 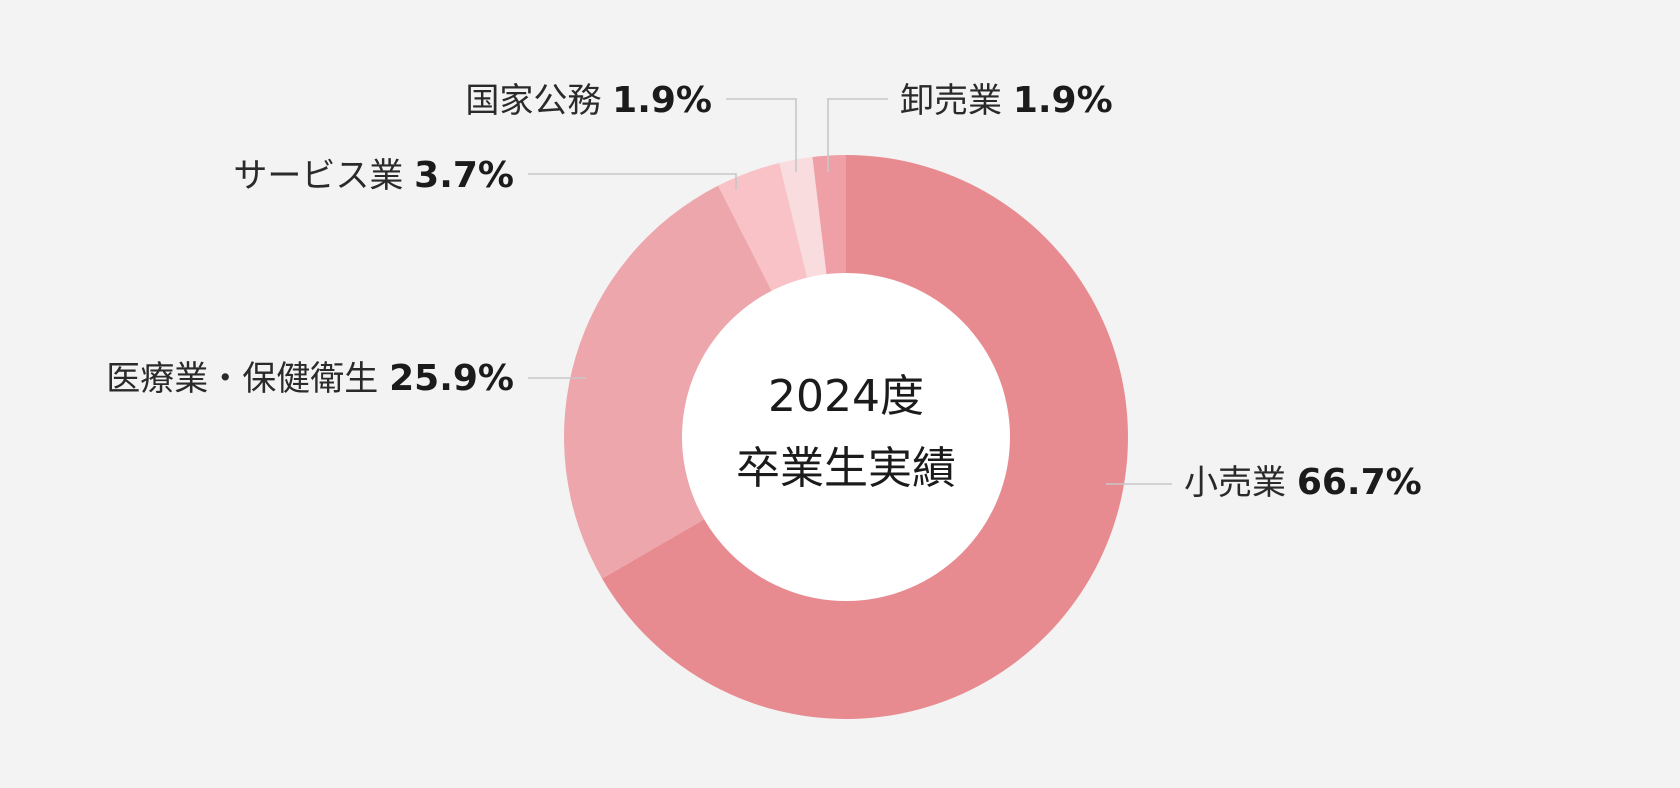 What do you see at coordinates (1240, 483) in the screenshot?
I see `slice-label-name-0: 小売業` at bounding box center [1240, 483].